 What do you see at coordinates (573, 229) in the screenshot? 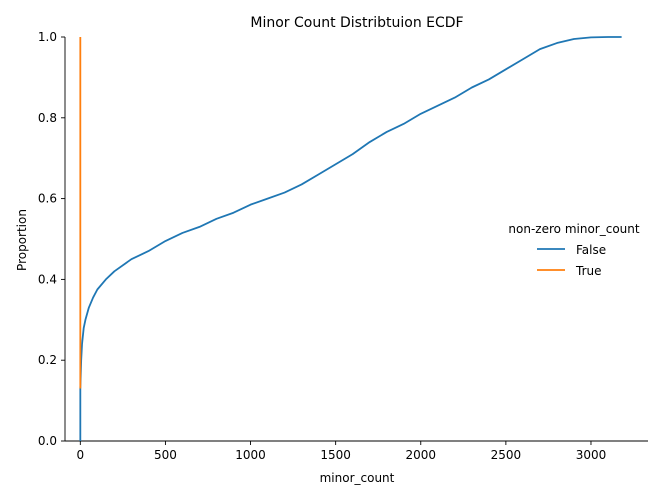
I see `legend-title: non-zero minor_count` at bounding box center [573, 229].